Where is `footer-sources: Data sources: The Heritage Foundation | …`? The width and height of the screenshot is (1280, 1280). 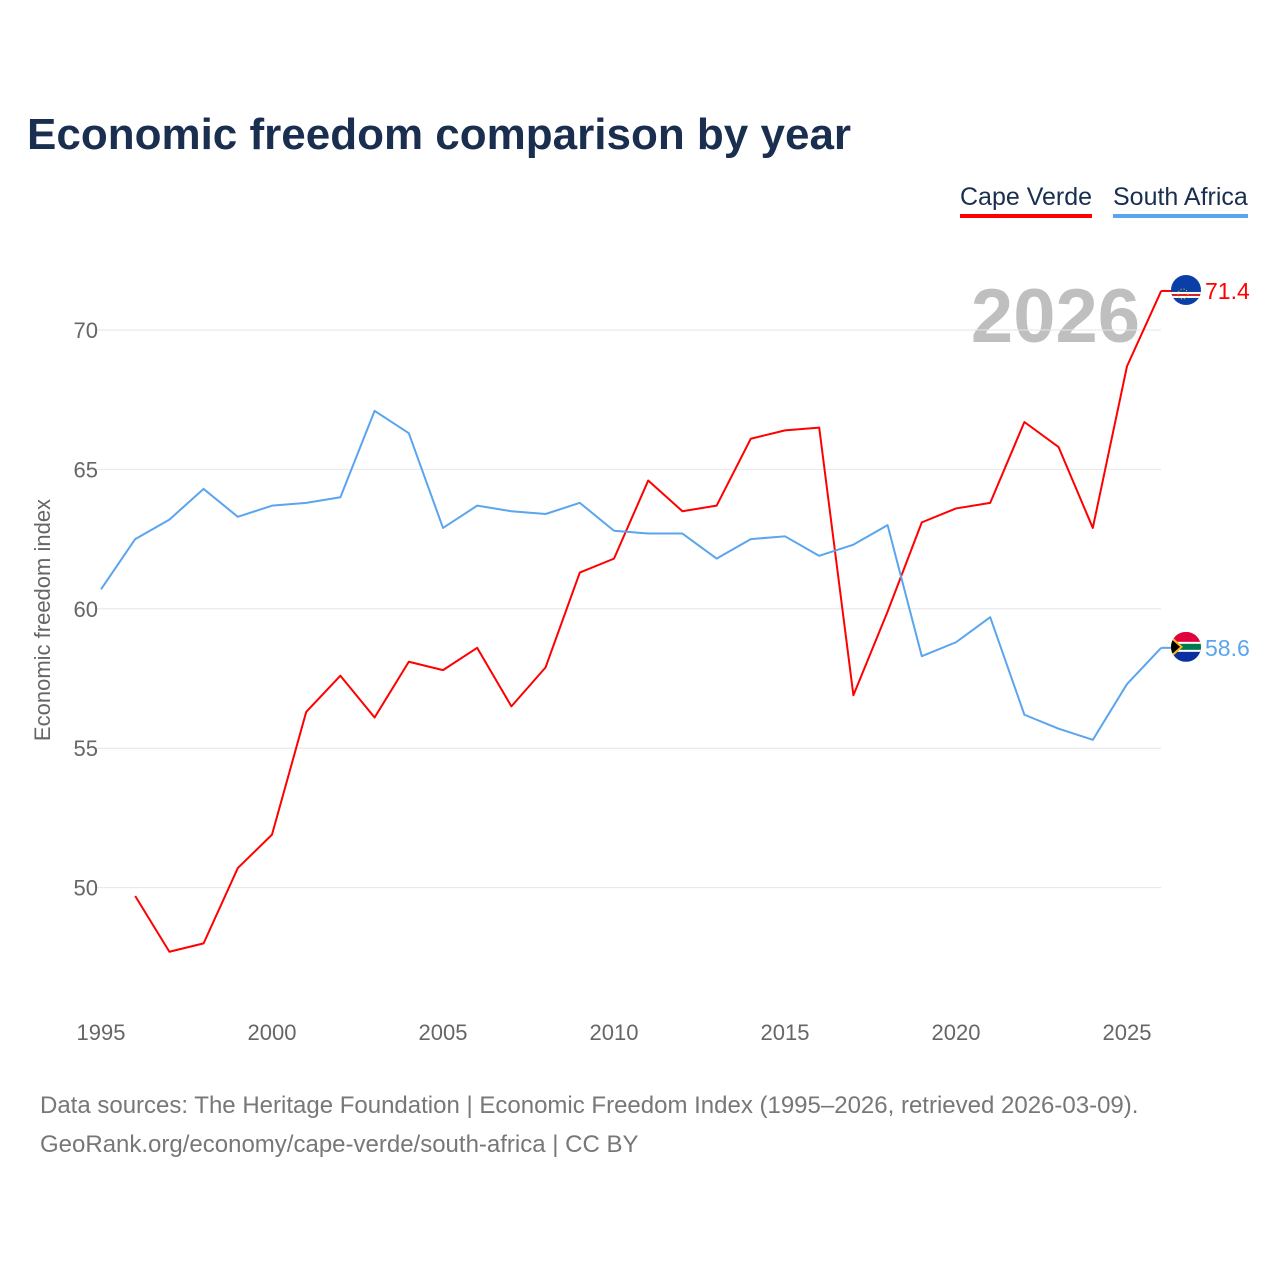 footer-sources: Data sources: The Heritage Foundation | … is located at coordinates (589, 1105).